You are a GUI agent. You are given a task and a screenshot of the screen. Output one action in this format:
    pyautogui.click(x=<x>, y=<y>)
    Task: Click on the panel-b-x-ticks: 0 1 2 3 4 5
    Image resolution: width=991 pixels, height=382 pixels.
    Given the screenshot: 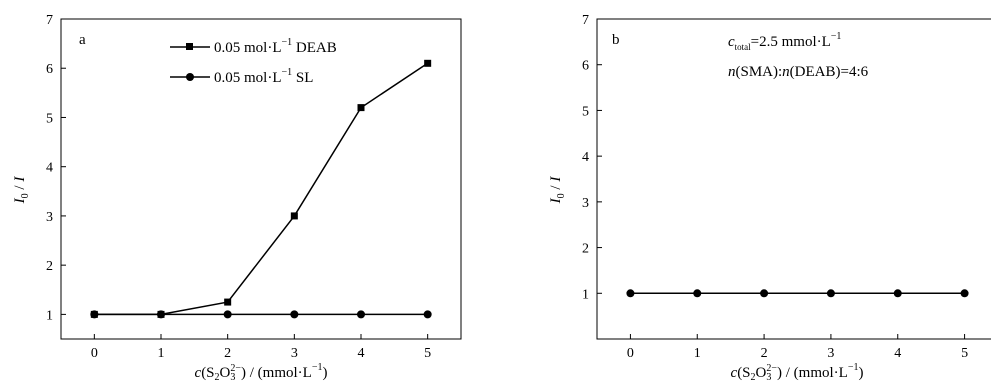 What is the action you would take?
    pyautogui.click(x=797, y=347)
    